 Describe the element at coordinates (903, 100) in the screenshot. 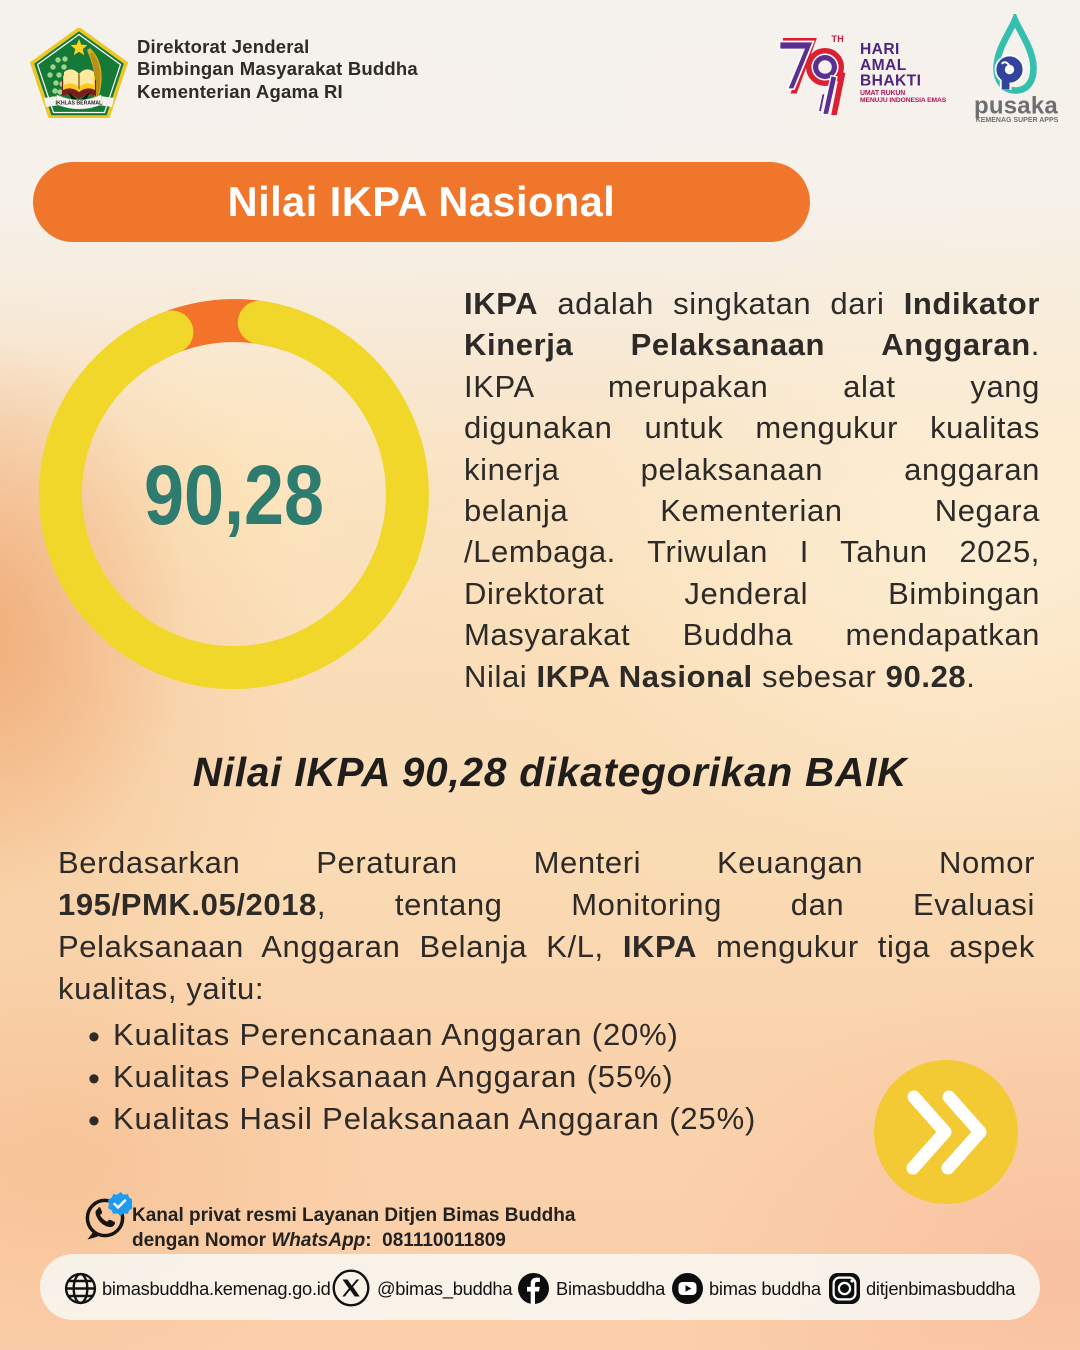

I see `svg-text: MENUJU INDONESIA EMAS` at that location.